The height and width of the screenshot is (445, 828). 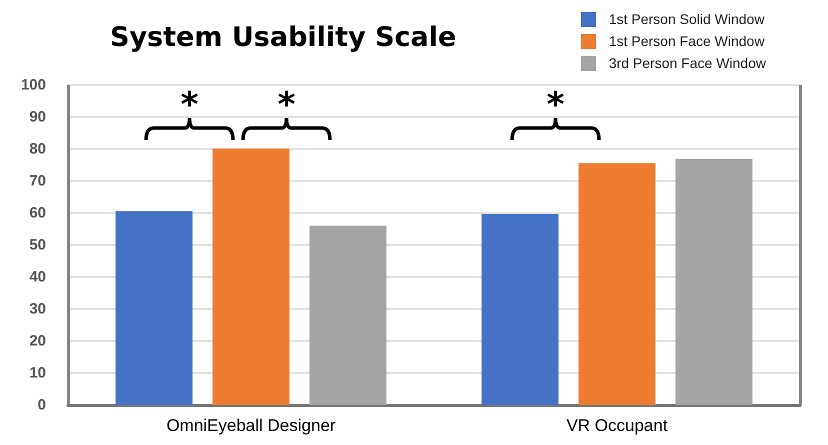 I want to click on y-tick-label: 90, so click(x=37, y=117).